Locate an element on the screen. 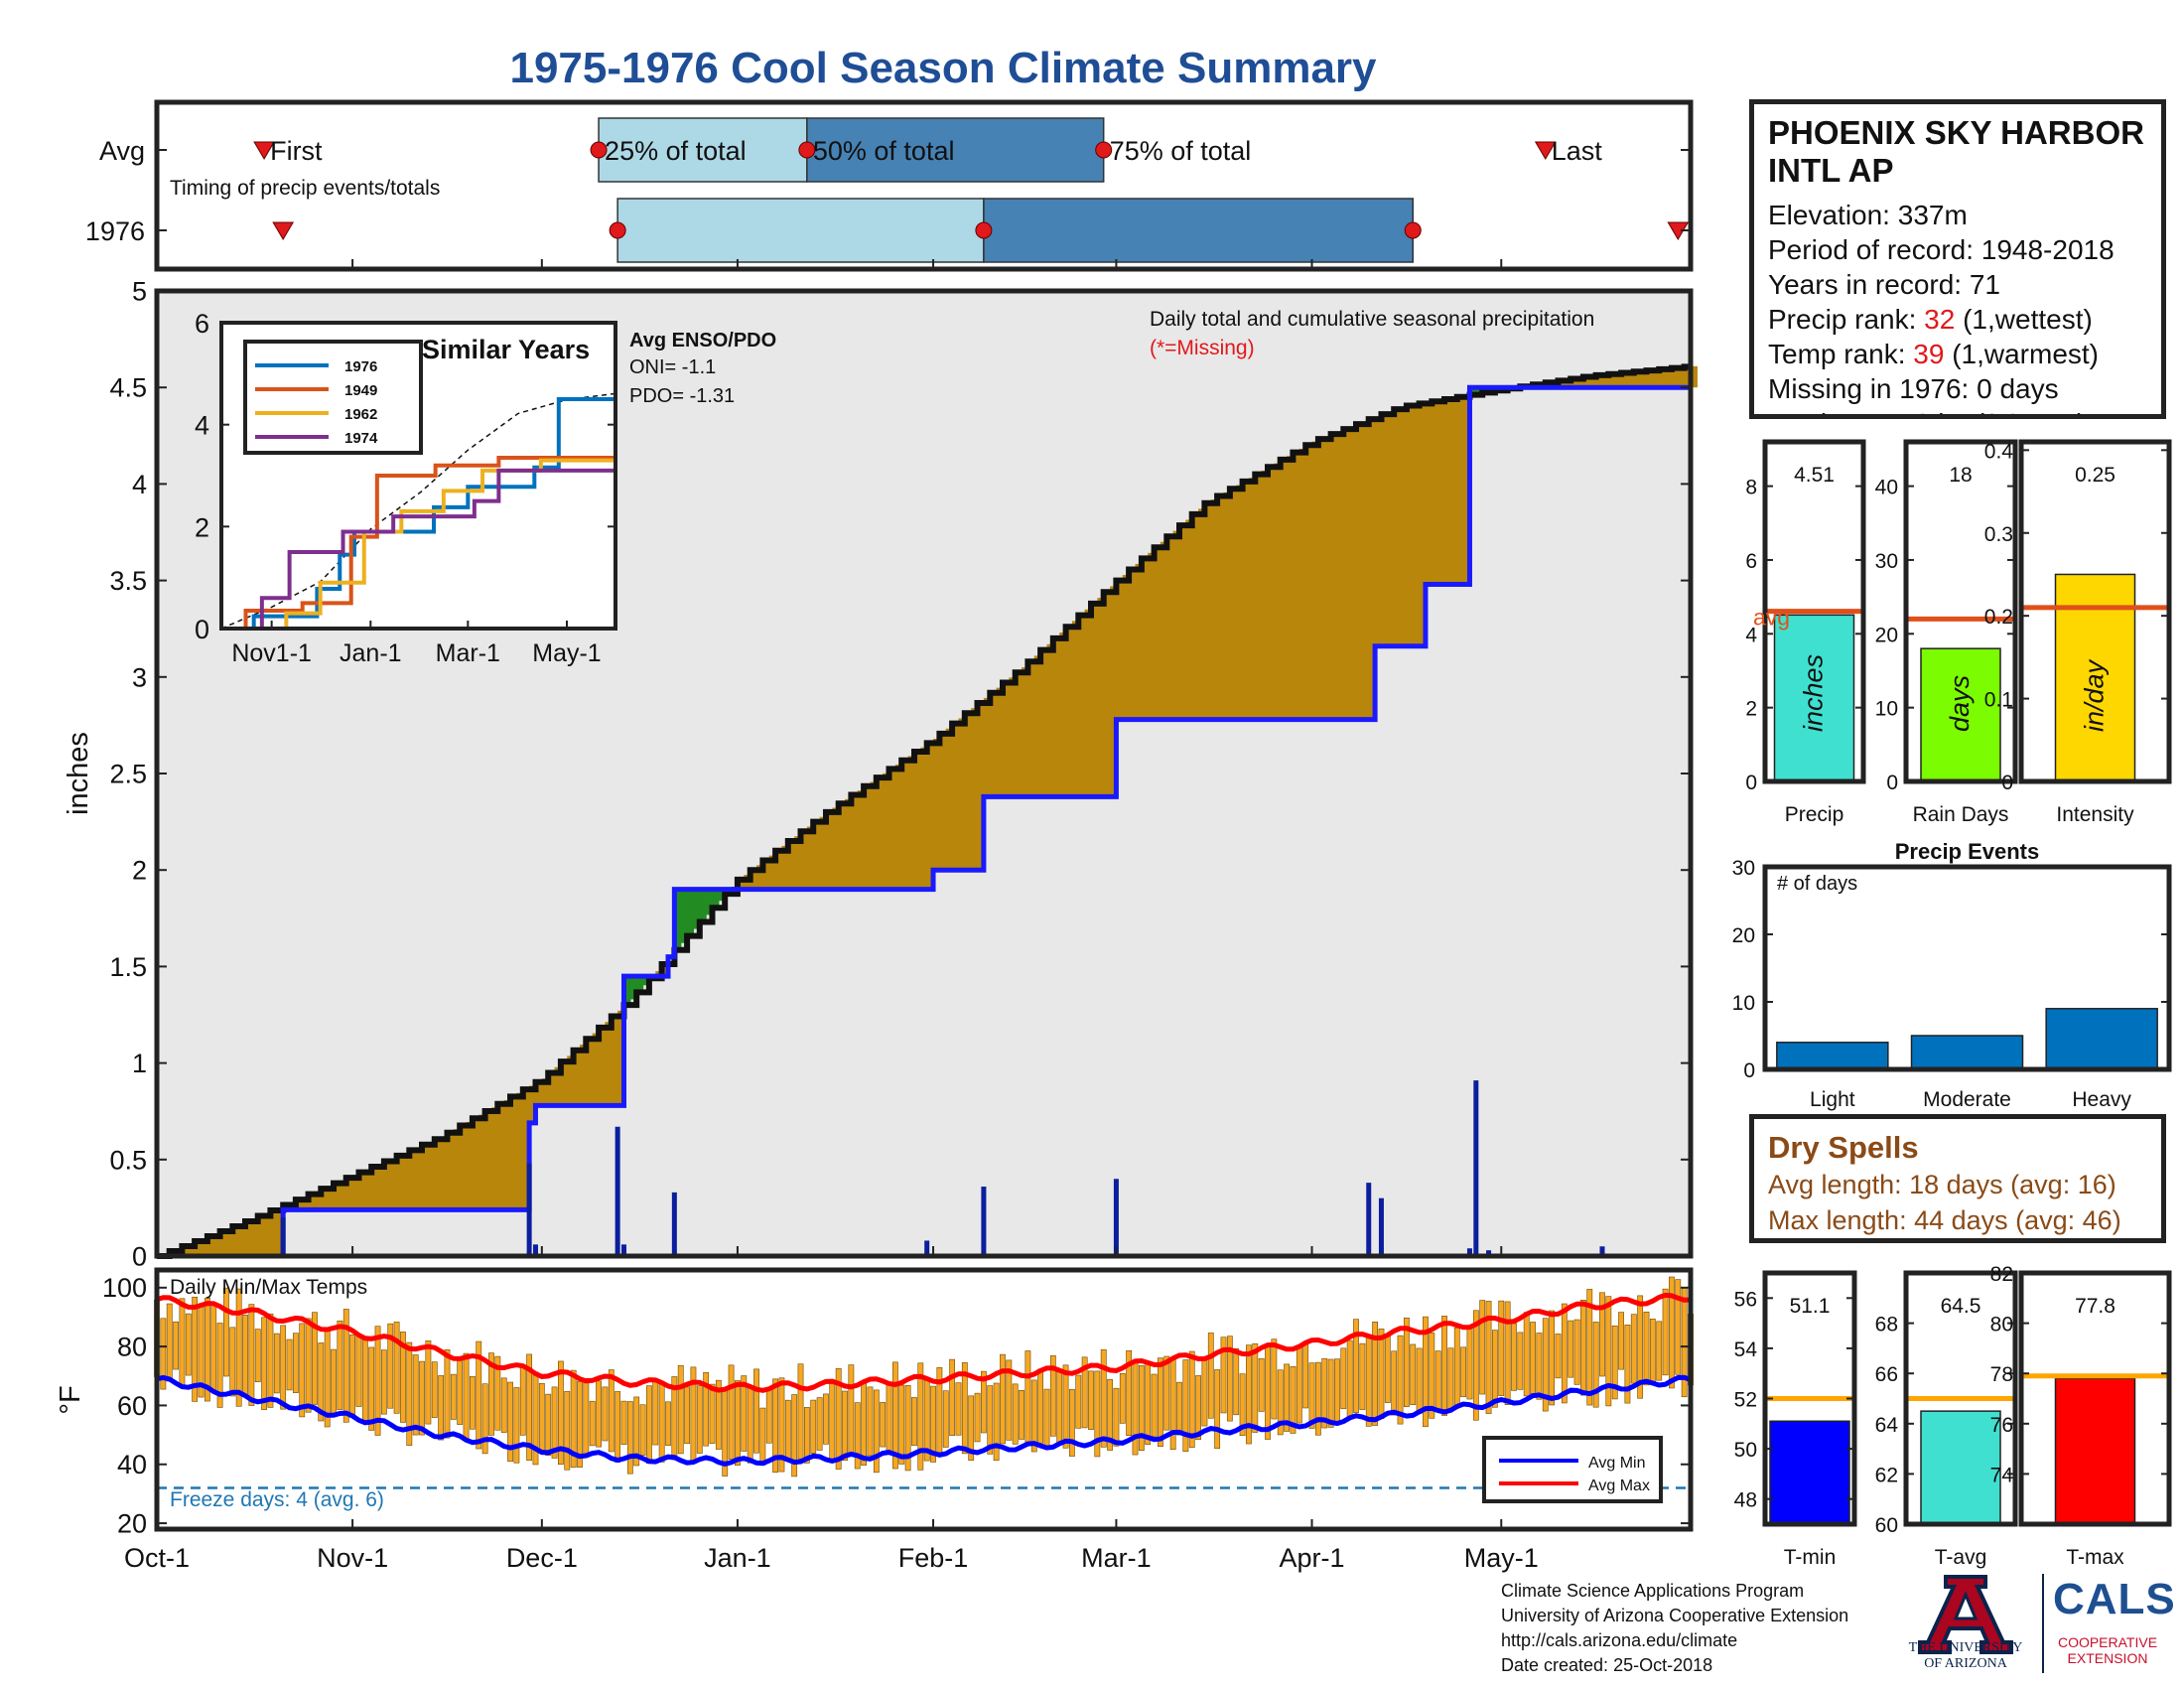 This screenshot has height=1688, width=2184. cals-line2: EXTENSION is located at coordinates (2107, 1658).